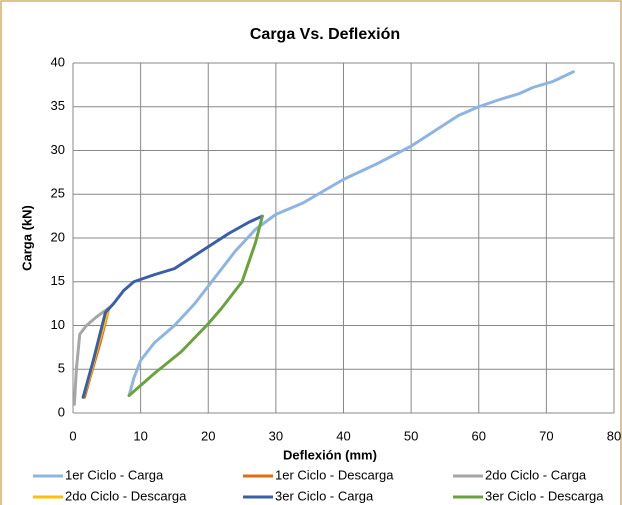 Image resolution: width=622 pixels, height=505 pixels. Describe the element at coordinates (411, 435) in the screenshot. I see `x-tick-label: 50` at that location.